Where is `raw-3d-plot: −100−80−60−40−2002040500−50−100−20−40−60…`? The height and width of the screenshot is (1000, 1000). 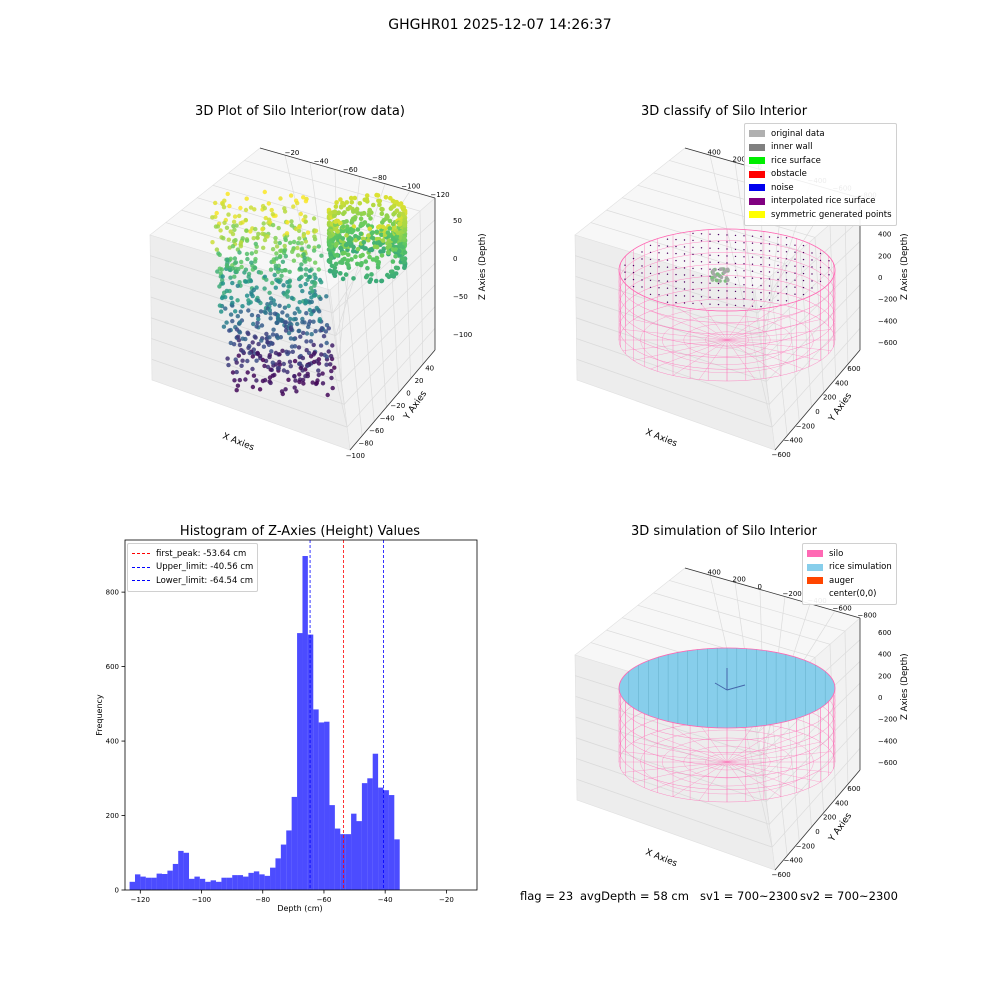
raw-3d-plot: −100−80−60−40−2002040500−50−100−20−40−60… is located at coordinates (318, 303).